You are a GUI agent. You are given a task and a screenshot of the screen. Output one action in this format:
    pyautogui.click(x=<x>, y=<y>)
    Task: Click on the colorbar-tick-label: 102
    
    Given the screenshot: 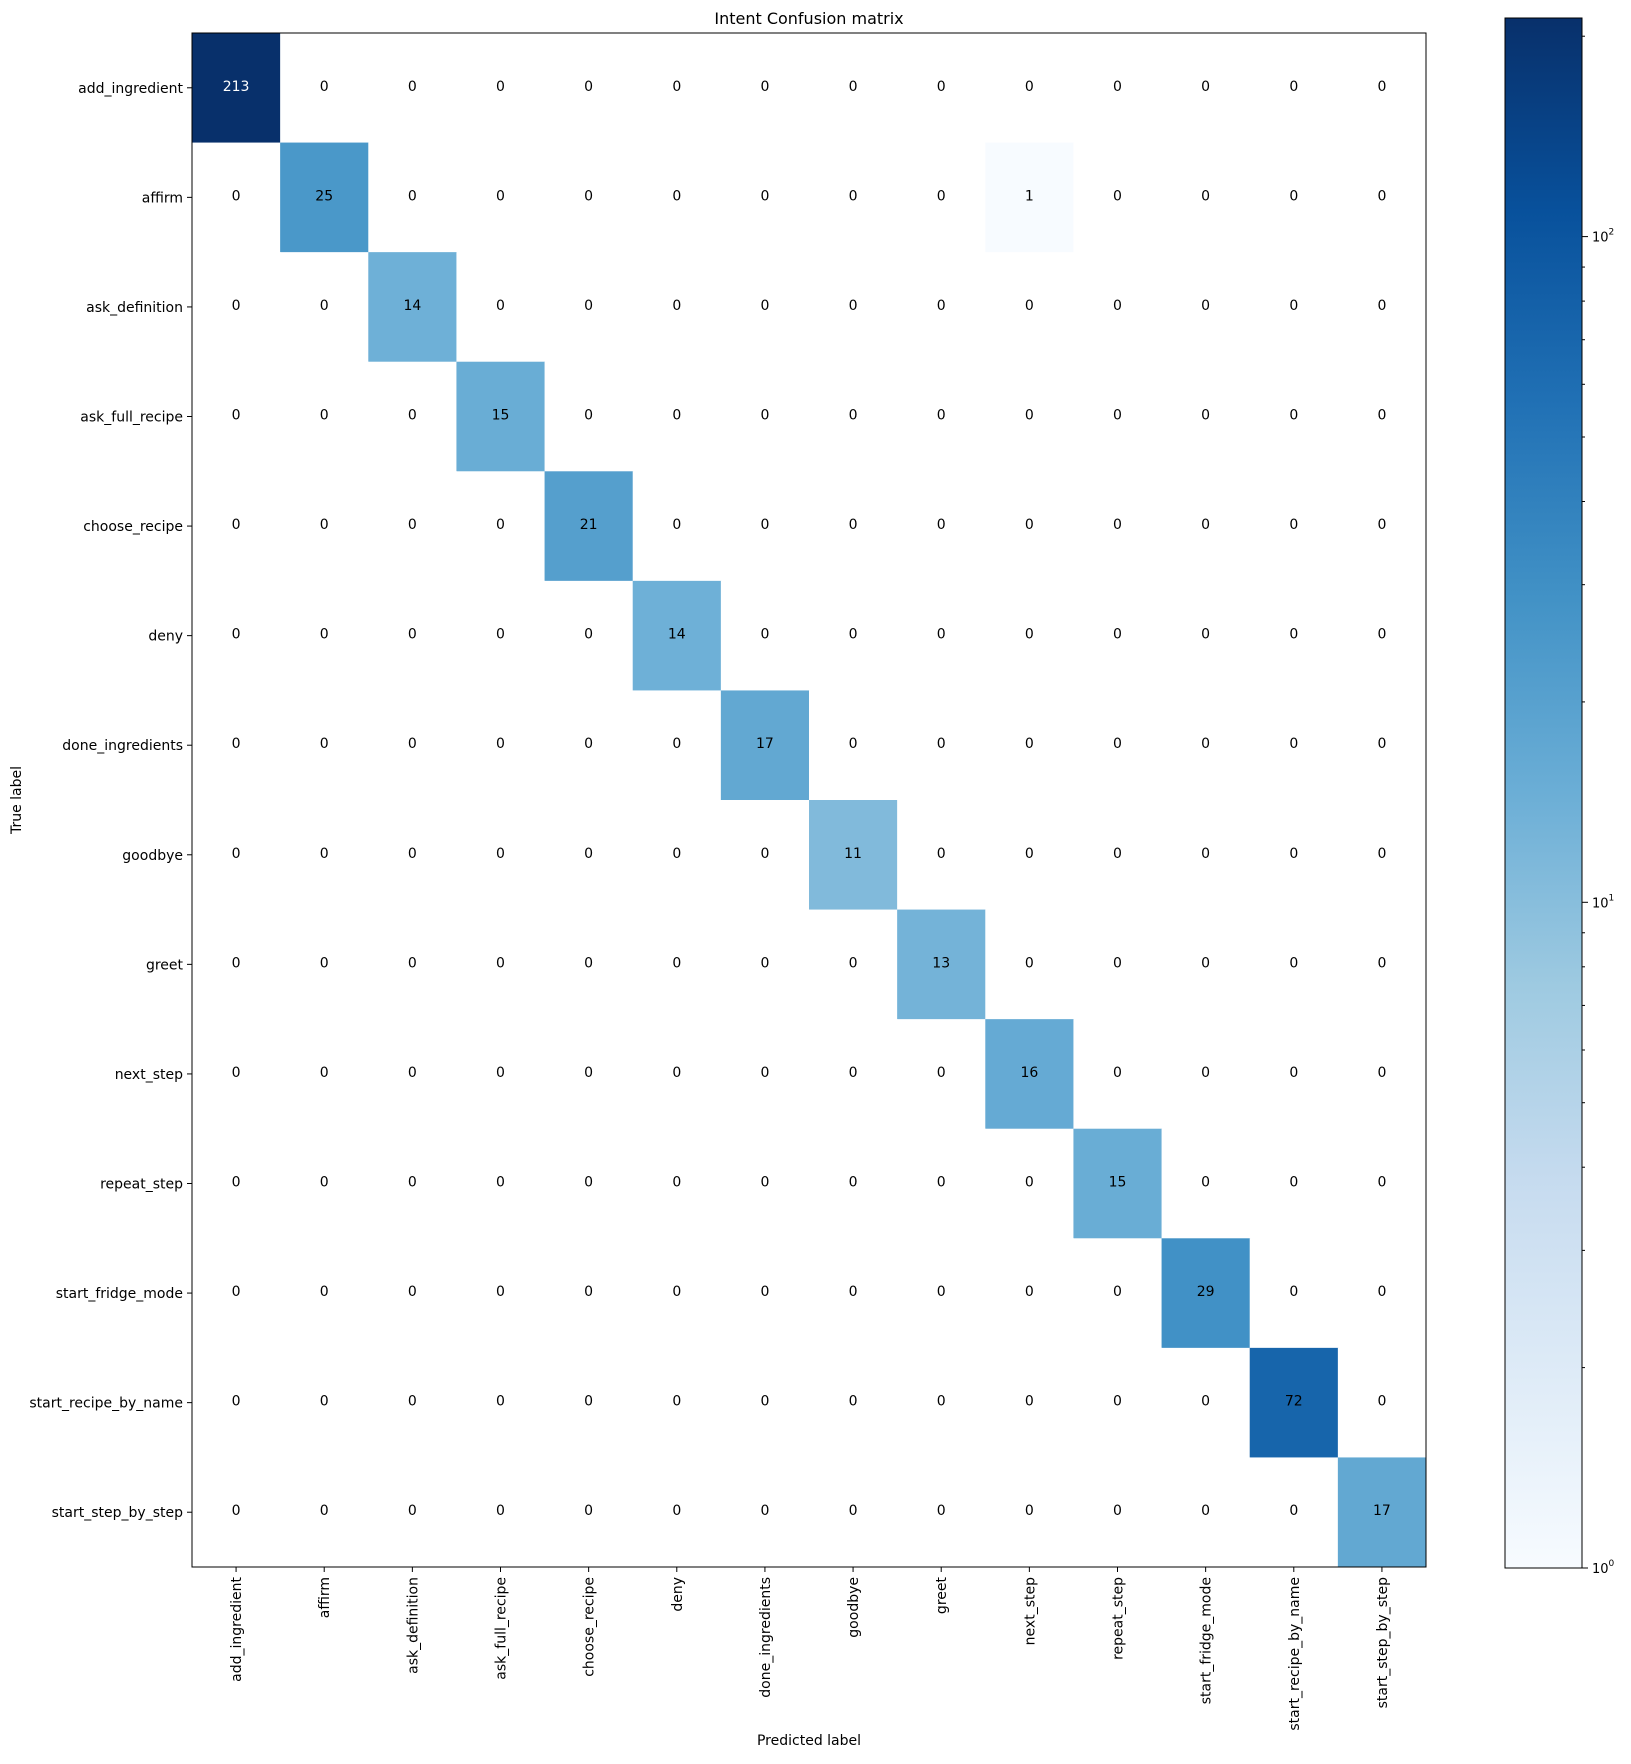 What is the action you would take?
    pyautogui.click(x=1603, y=237)
    